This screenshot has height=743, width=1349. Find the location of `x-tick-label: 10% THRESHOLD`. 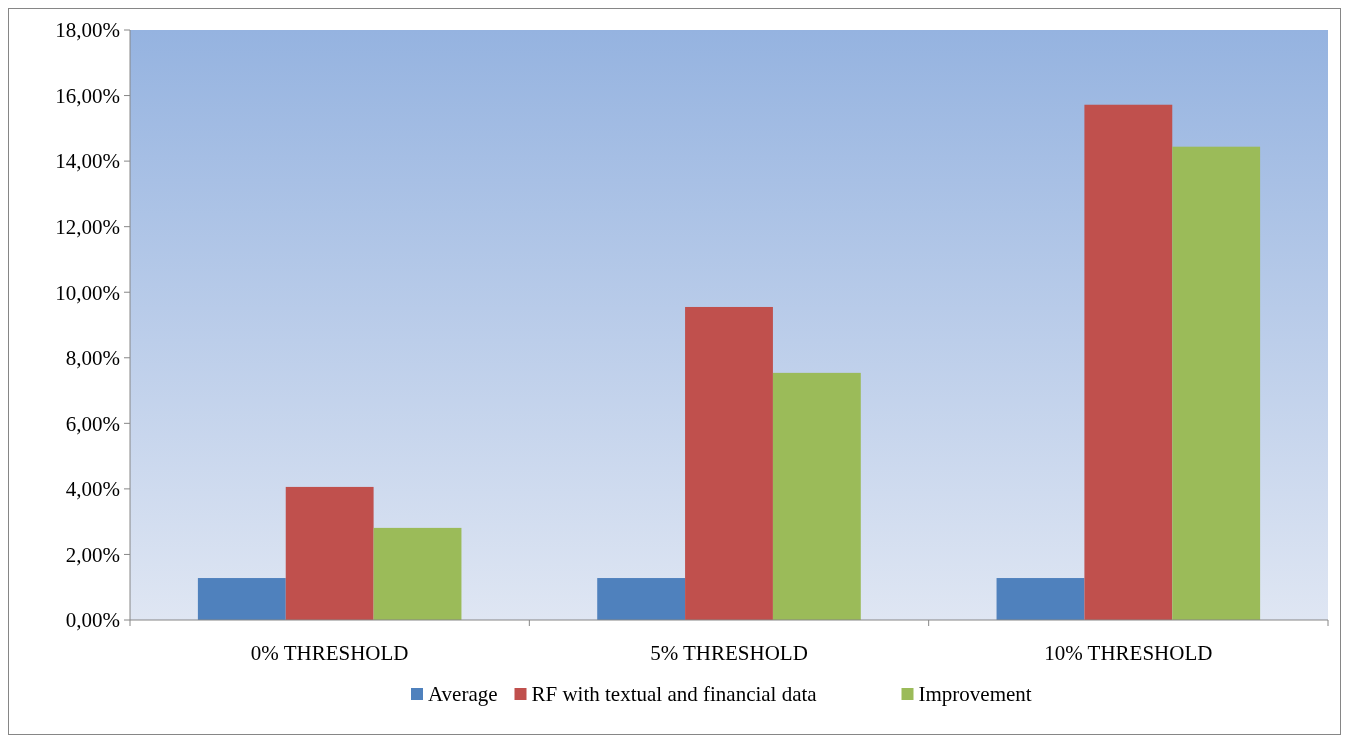

x-tick-label: 10% THRESHOLD is located at coordinates (1128, 653).